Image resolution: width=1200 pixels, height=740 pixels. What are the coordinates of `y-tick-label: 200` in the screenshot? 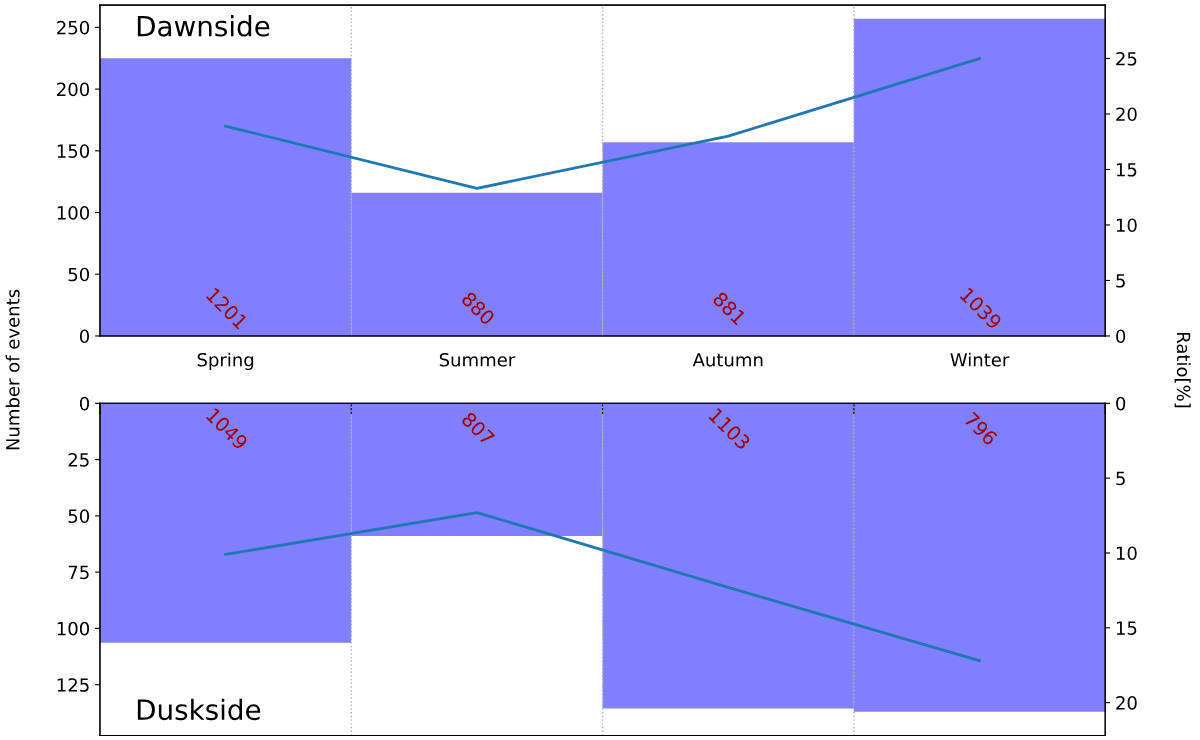 It's located at (73, 89).